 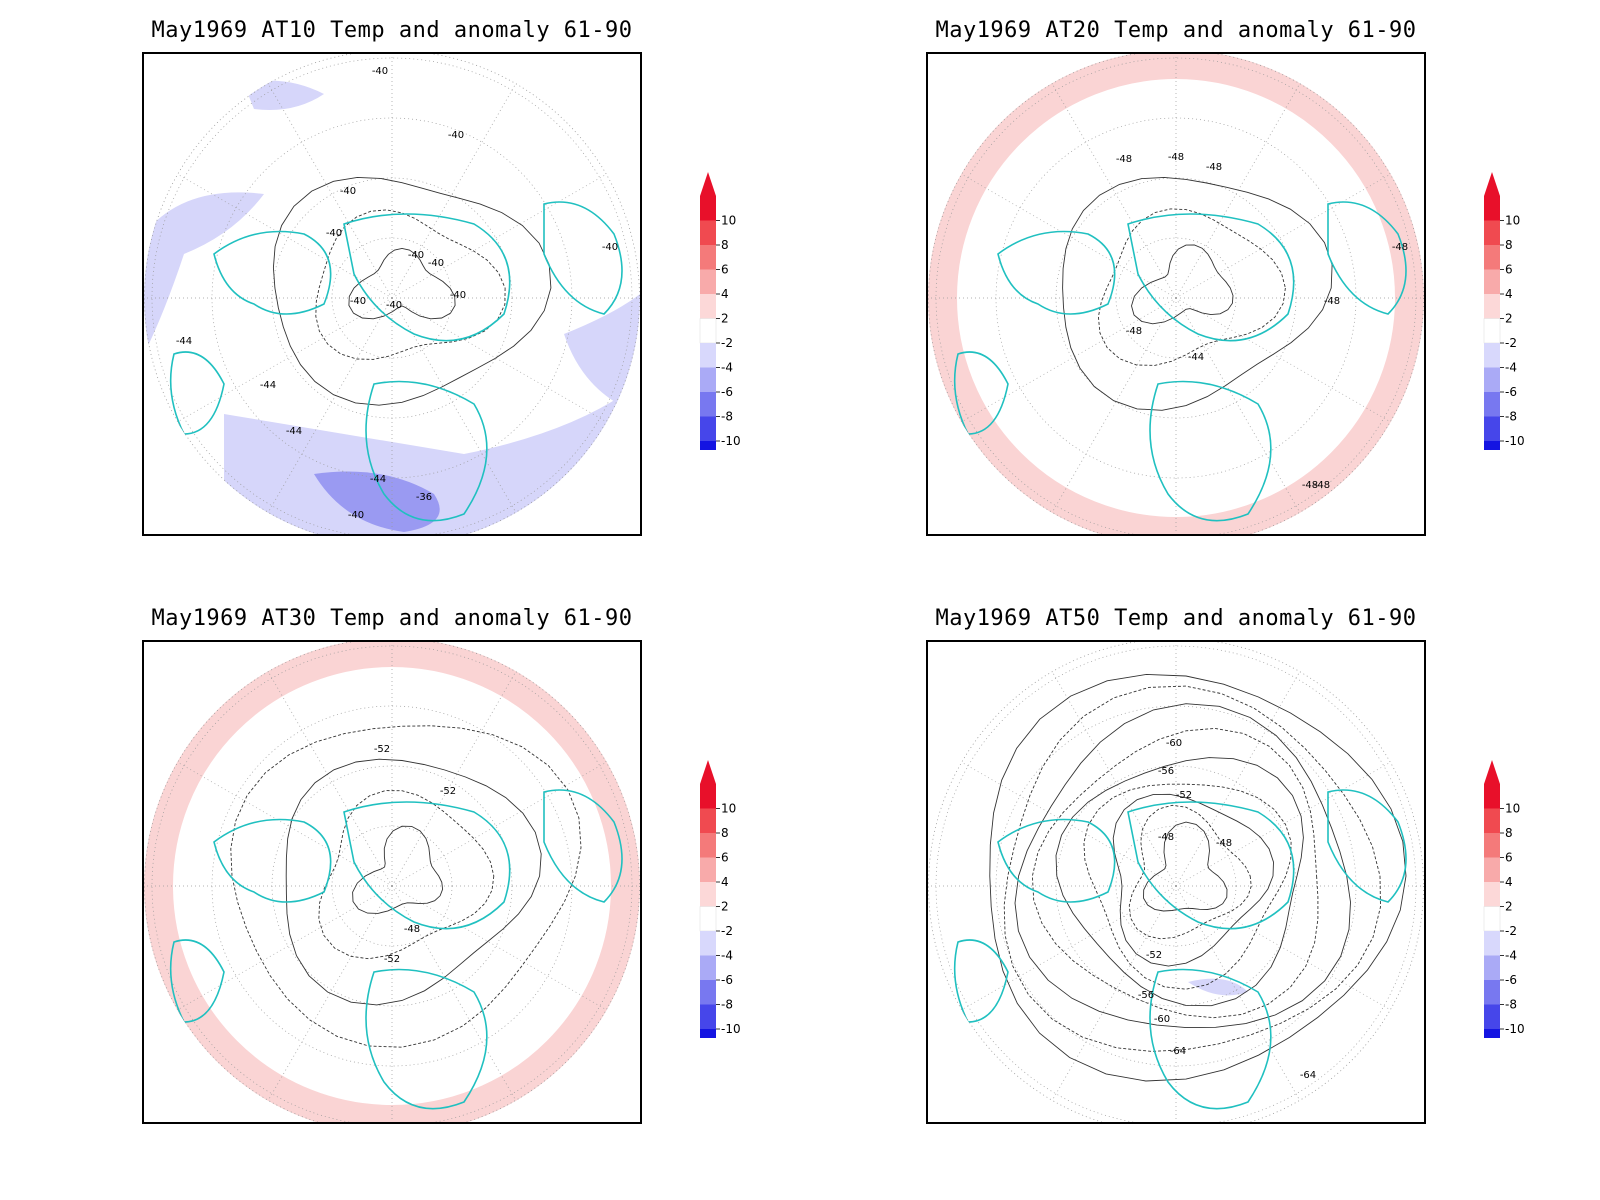 I want to click on colorbar-label: -2, so click(x=727, y=931).